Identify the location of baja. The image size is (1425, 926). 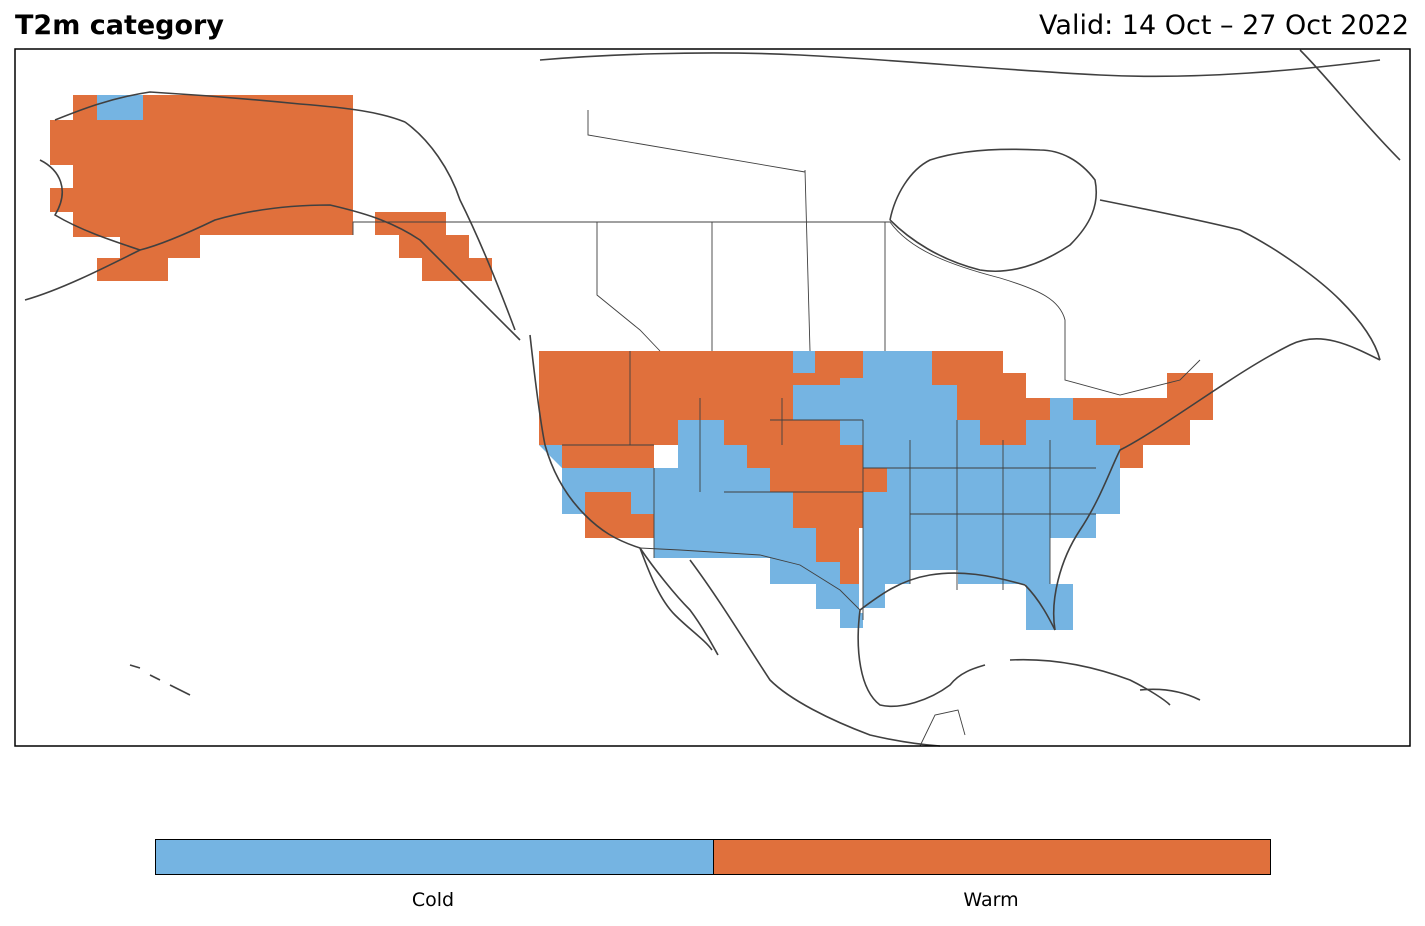
(676, 599).